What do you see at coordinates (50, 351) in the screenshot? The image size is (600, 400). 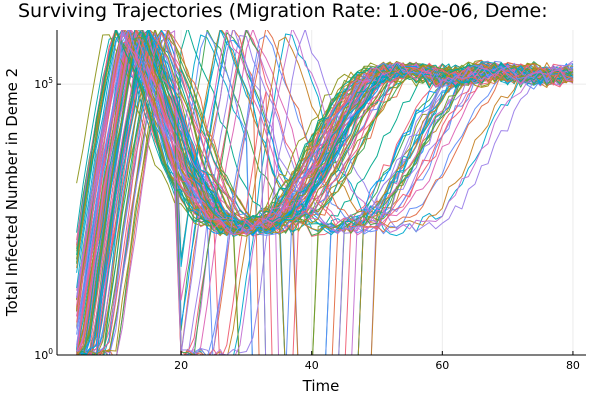 I see `y-tick-exponent: 0` at bounding box center [50, 351].